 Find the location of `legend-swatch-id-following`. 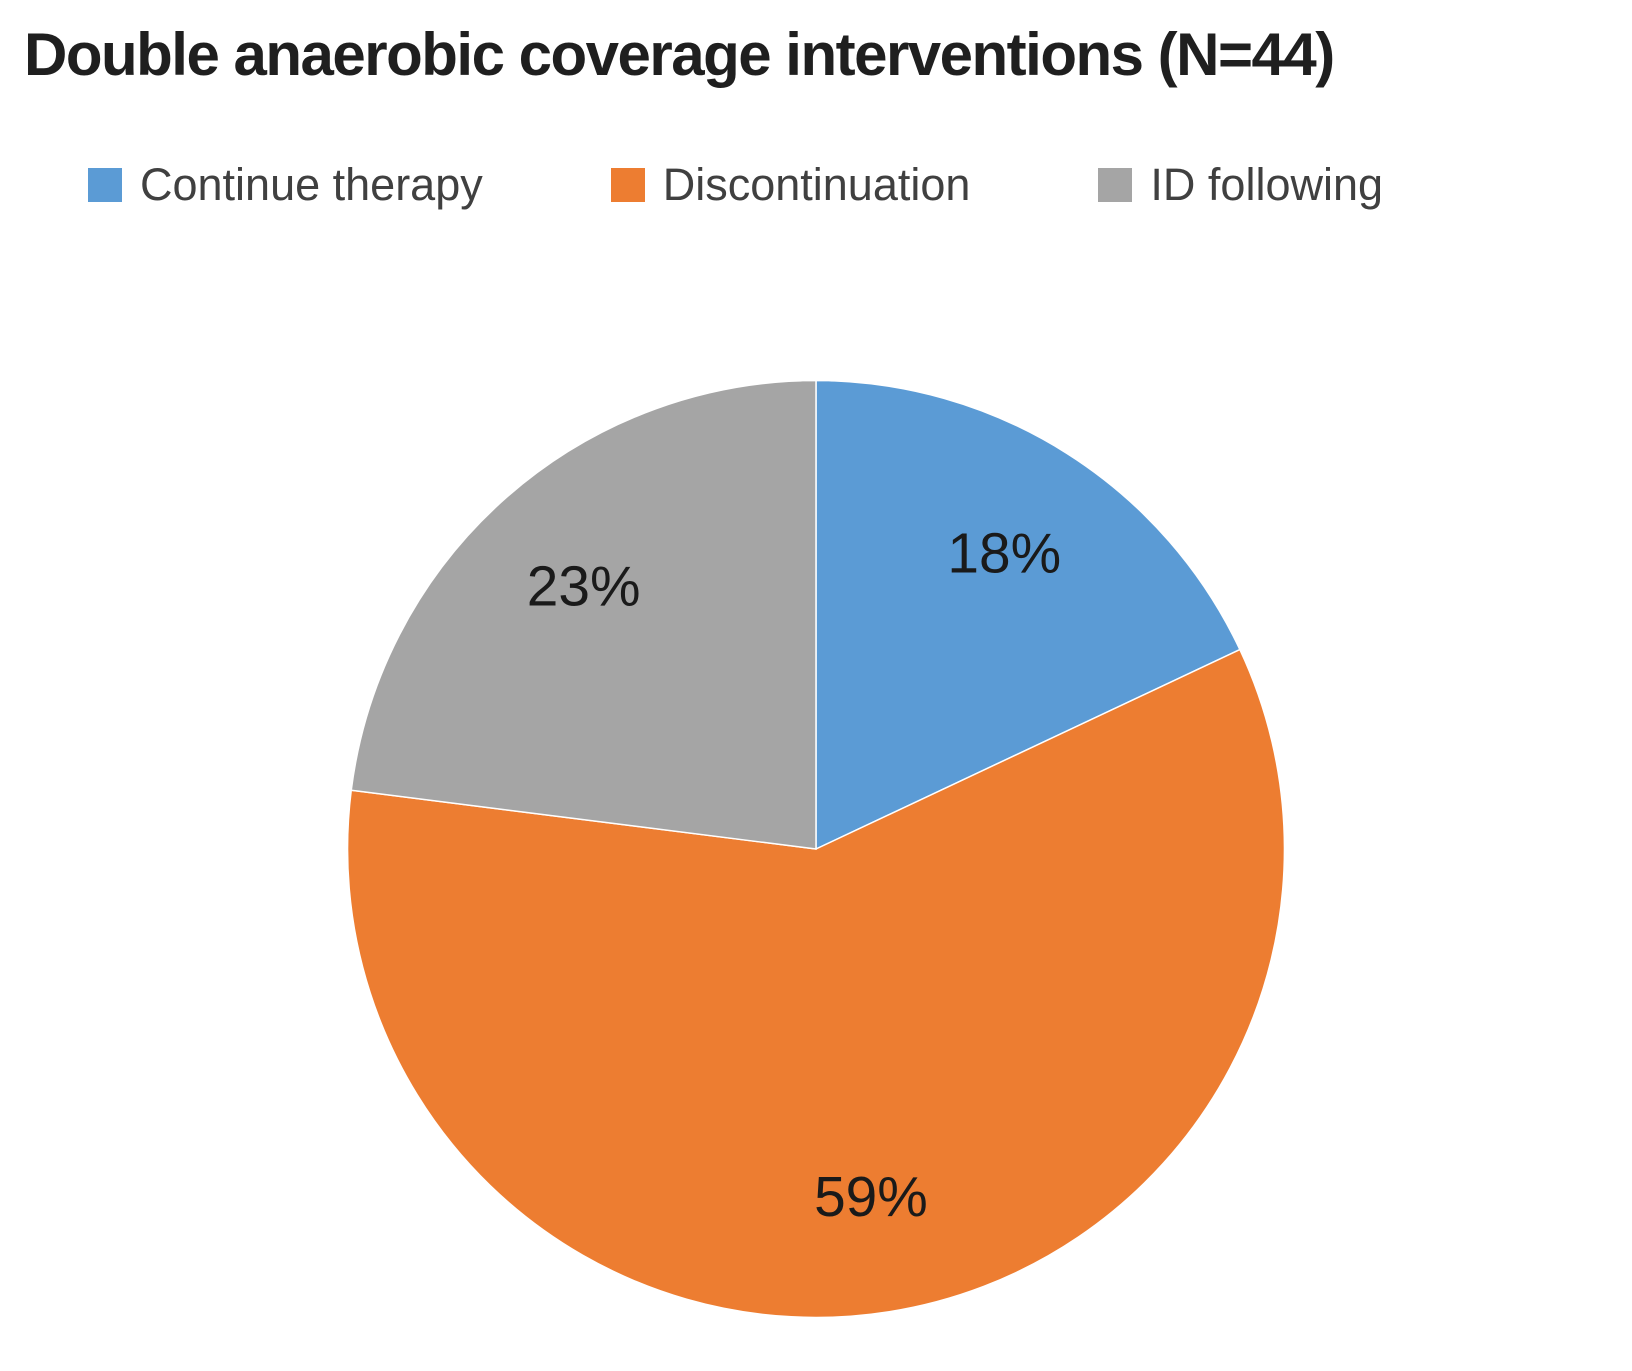

legend-swatch-id-following is located at coordinates (1115, 185).